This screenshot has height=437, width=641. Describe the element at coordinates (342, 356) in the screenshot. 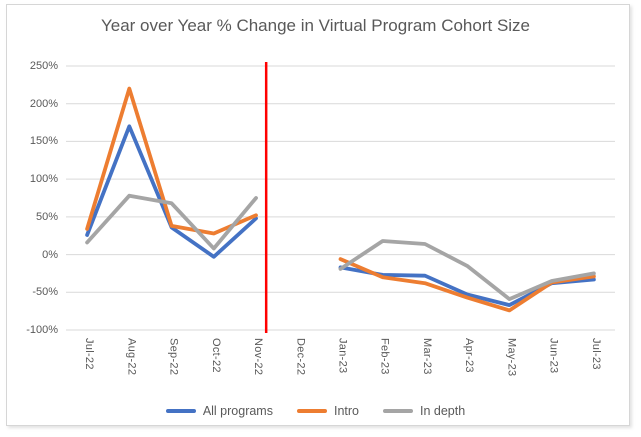

I see `x-axis-tick-label: Jan-23` at that location.